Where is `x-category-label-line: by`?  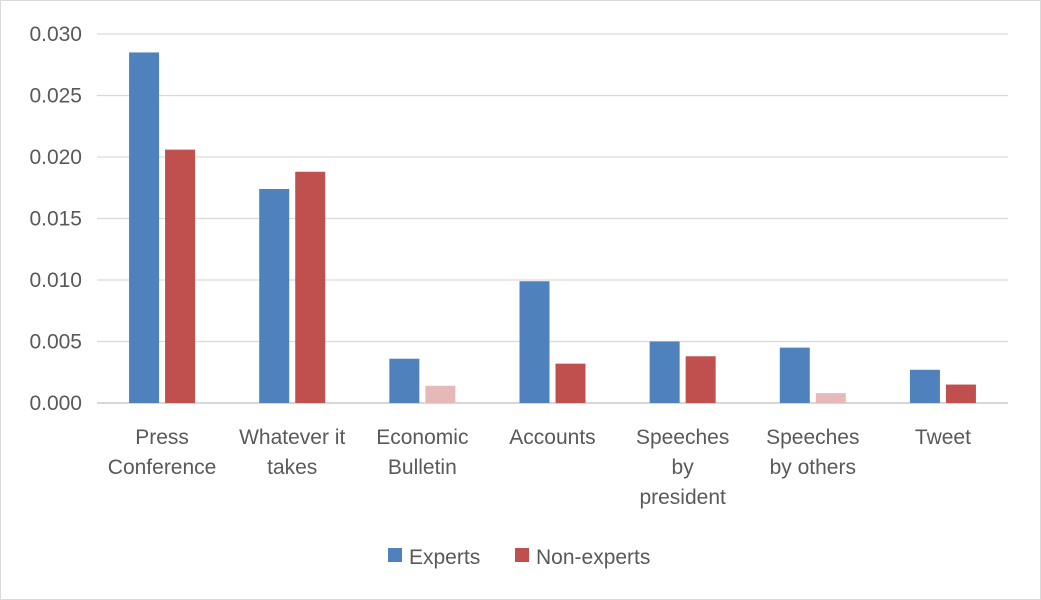 x-category-label-line: by is located at coordinates (683, 467).